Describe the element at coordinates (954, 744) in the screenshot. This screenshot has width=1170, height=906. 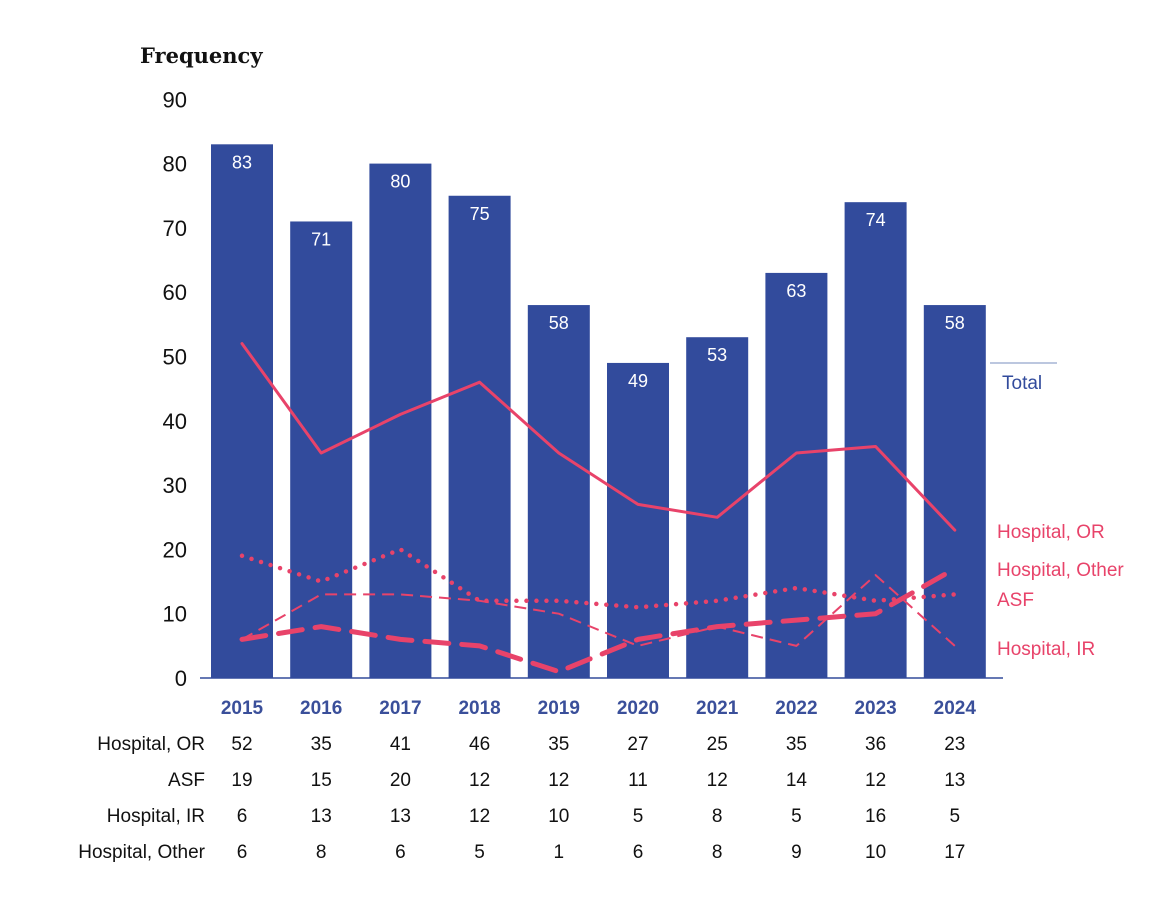
I see `table-cell: 23` at that location.